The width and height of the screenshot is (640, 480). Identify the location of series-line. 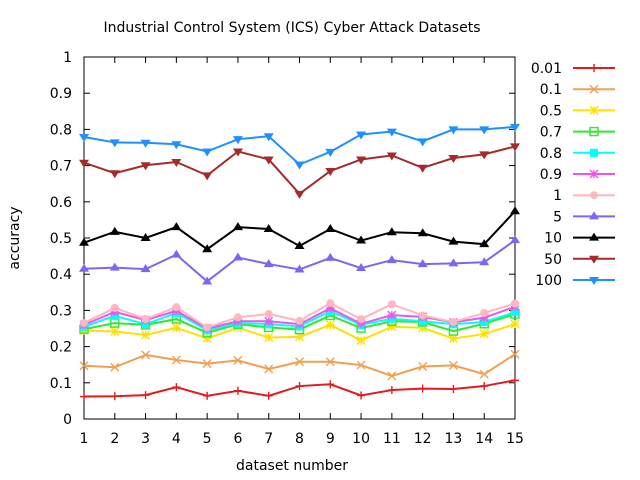
(299, 170).